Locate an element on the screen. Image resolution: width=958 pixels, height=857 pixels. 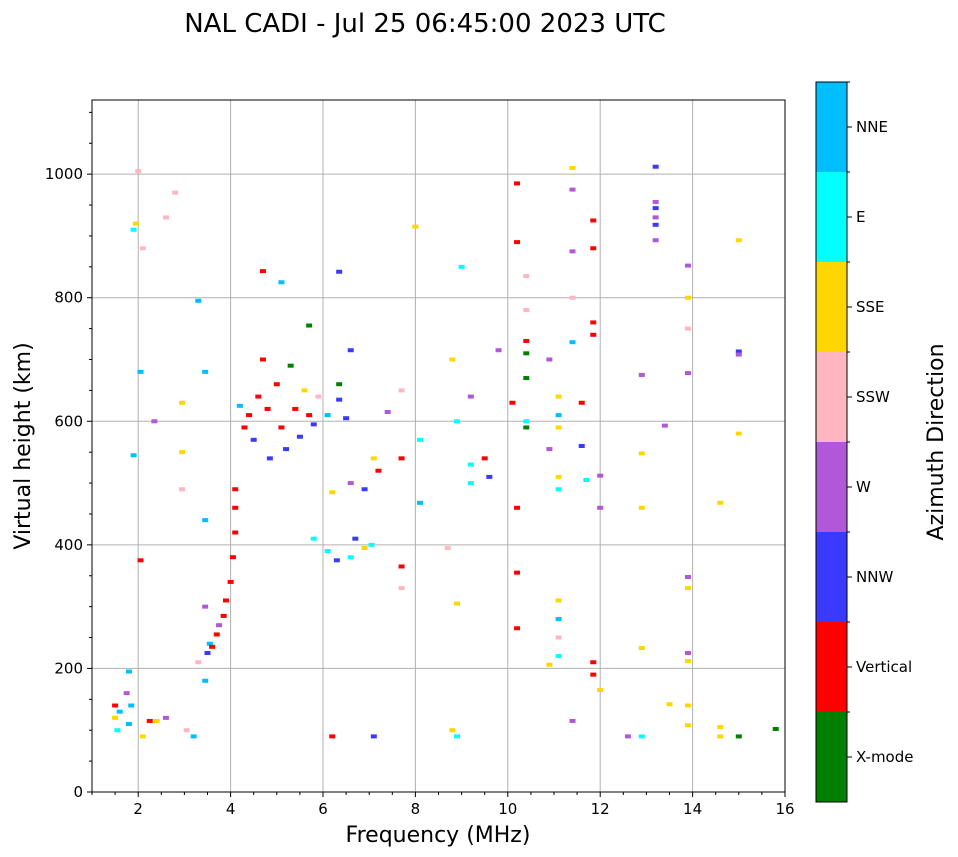
colorbar-label: Azimuth Direction is located at coordinates (936, 441).